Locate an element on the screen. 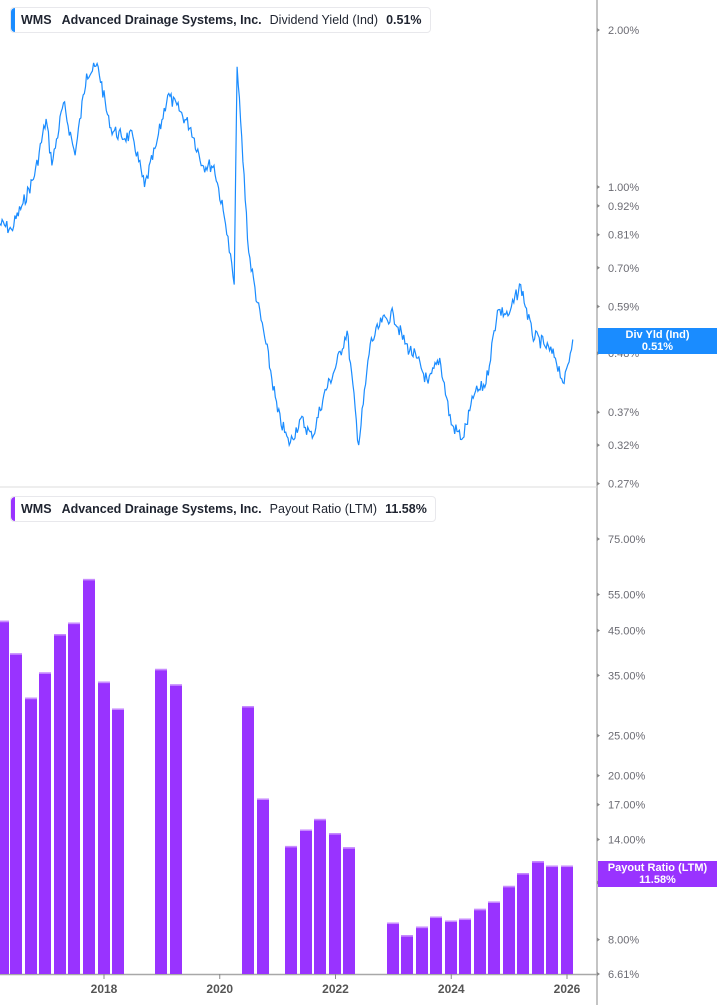 The height and width of the screenshot is (1005, 717). svg-text: 25.00% is located at coordinates (627, 737).